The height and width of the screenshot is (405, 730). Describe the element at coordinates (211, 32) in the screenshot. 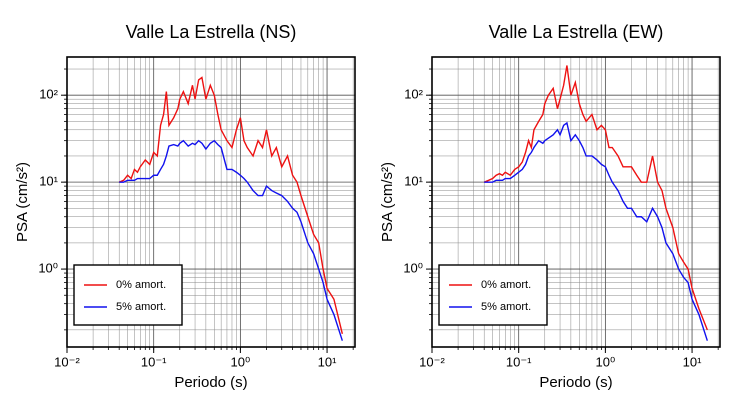

I see `chart-title: Valle La Estrella (NS)` at that location.